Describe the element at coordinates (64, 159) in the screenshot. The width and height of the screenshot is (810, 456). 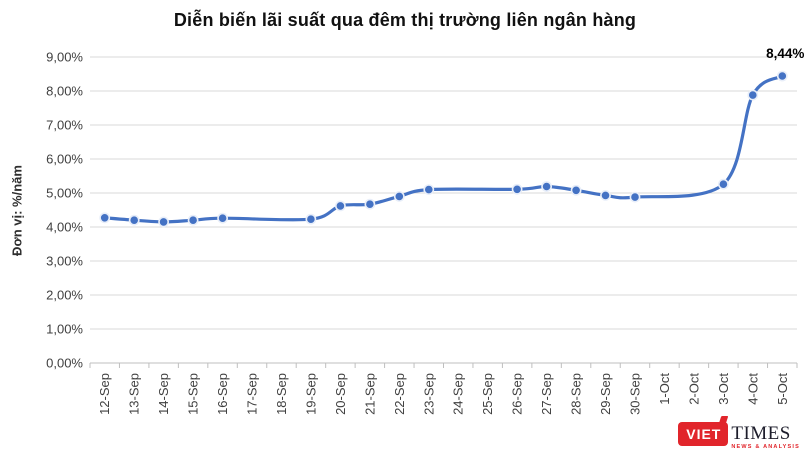
I see `y-tick-label: 6,00%` at that location.